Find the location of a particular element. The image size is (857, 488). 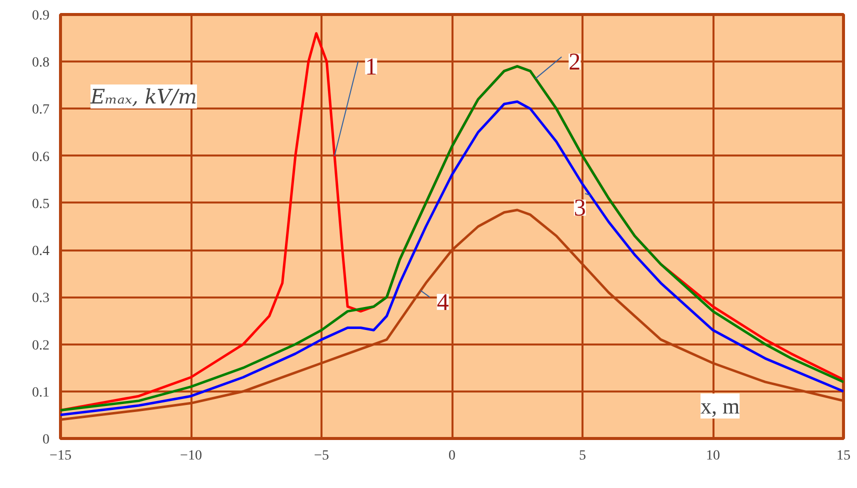

series-label: 1 is located at coordinates (371, 67).